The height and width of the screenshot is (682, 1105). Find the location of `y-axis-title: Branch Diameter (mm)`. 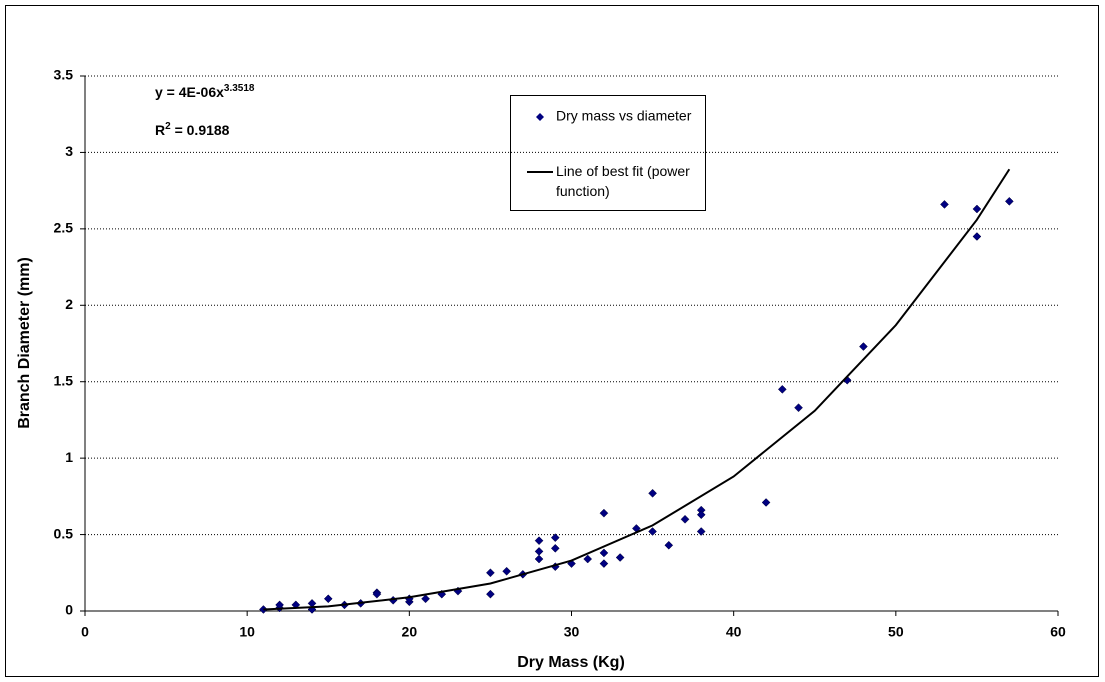

y-axis-title: Branch Diameter (mm) is located at coordinates (24, 343).